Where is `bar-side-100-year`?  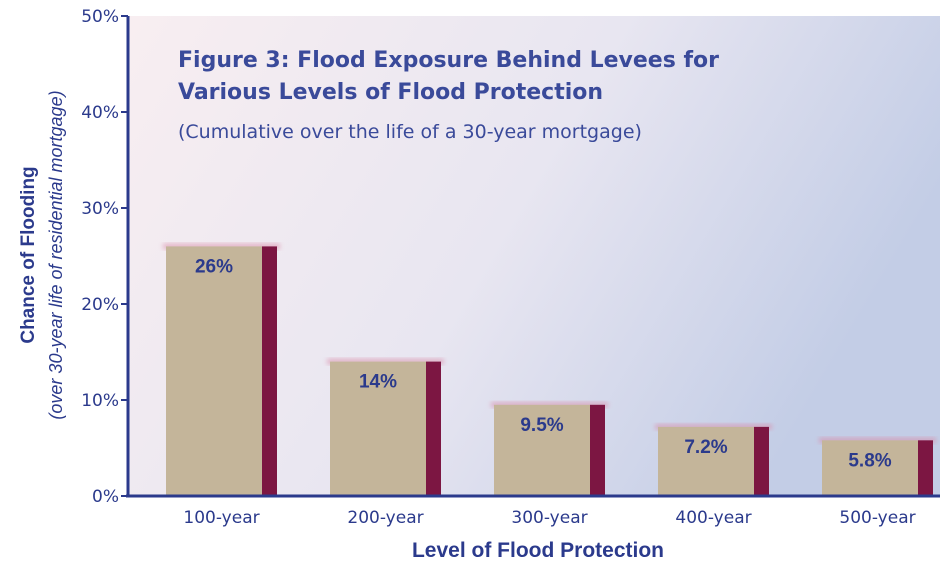
bar-side-100-year is located at coordinates (269, 371).